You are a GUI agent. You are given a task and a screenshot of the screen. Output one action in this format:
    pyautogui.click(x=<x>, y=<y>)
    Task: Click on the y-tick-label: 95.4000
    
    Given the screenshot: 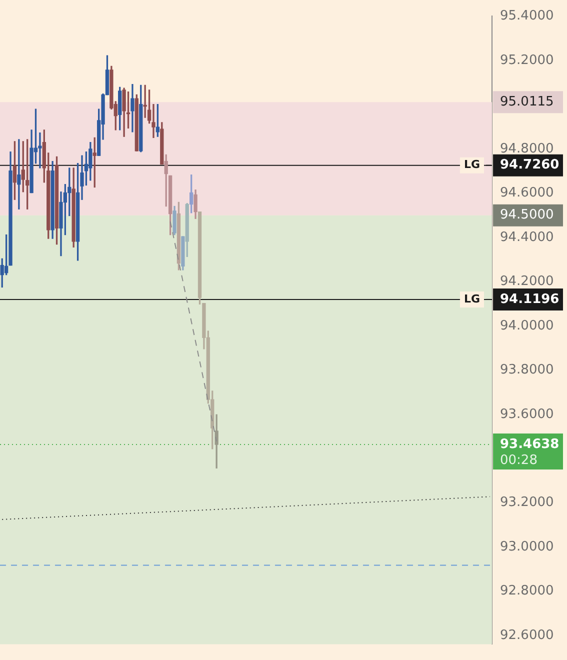 What is the action you would take?
    pyautogui.click(x=527, y=16)
    